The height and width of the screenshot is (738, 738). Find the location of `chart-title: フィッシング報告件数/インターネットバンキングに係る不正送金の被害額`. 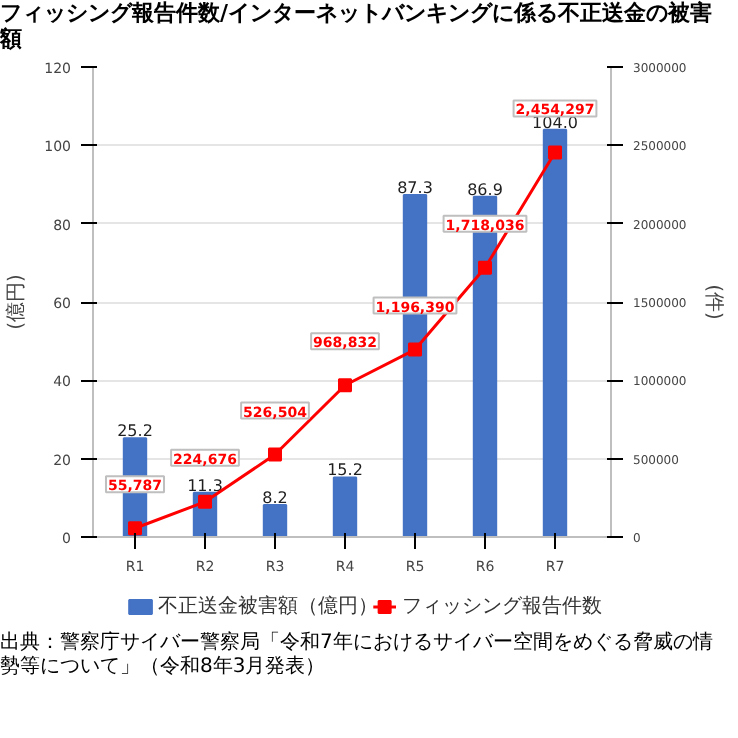

chart-title: フィッシング報告件数/インターネットバンキングに係る不正送金の被害額 is located at coordinates (357, 26).